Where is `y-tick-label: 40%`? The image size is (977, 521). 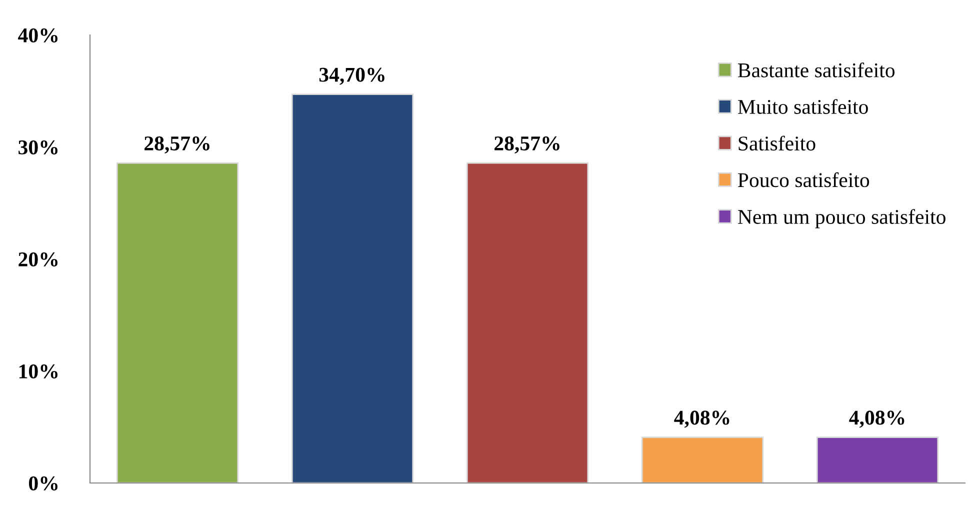 y-tick-label: 40% is located at coordinates (38, 35).